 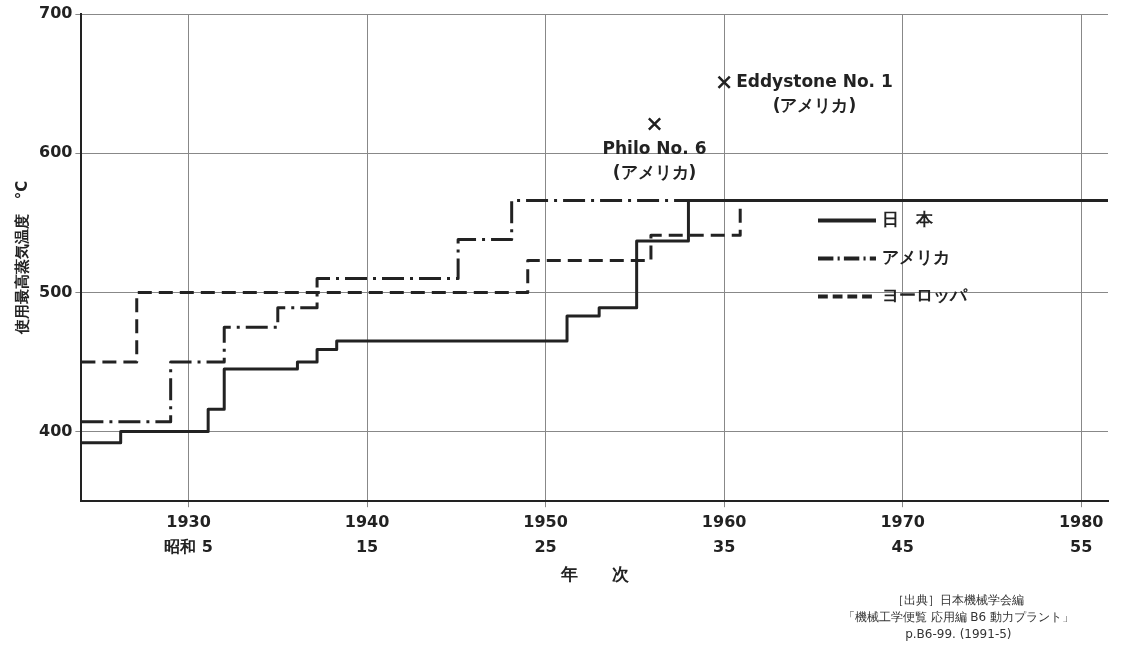 What do you see at coordinates (724, 521) in the screenshot?
I see `x-tick-label: 1960` at bounding box center [724, 521].